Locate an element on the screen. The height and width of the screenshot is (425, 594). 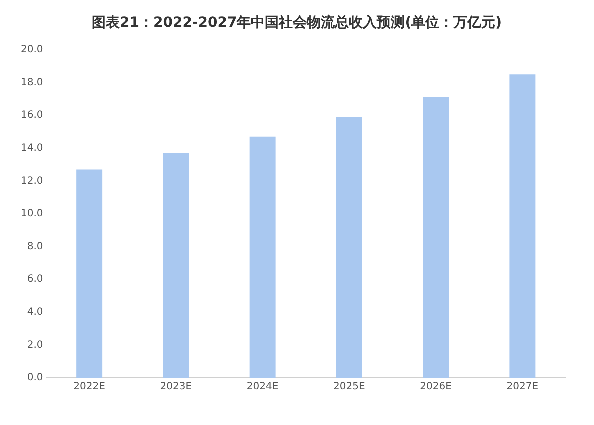
x-tick-label: 2023E is located at coordinates (176, 387).